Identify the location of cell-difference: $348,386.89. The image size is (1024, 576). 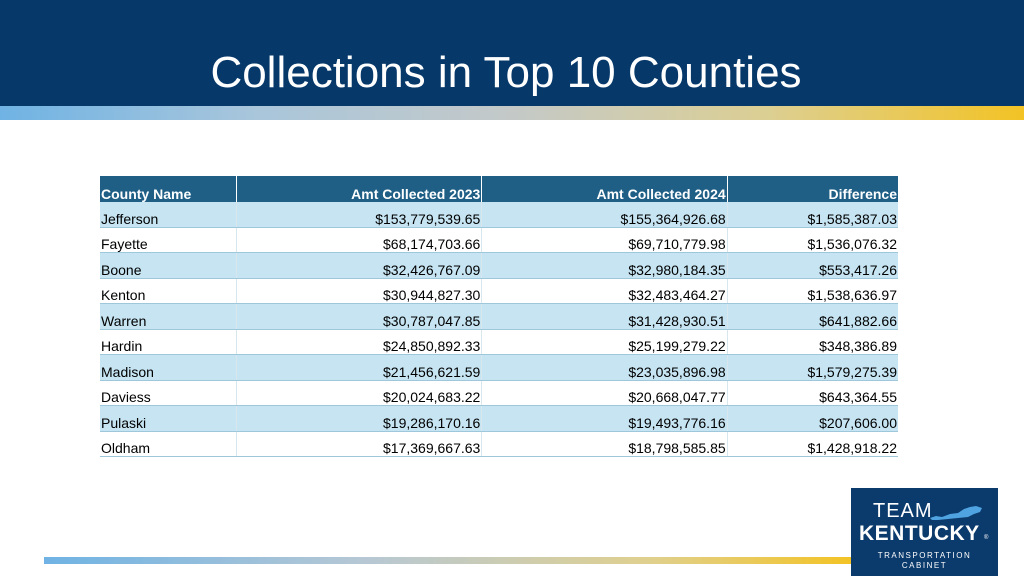
(812, 342).